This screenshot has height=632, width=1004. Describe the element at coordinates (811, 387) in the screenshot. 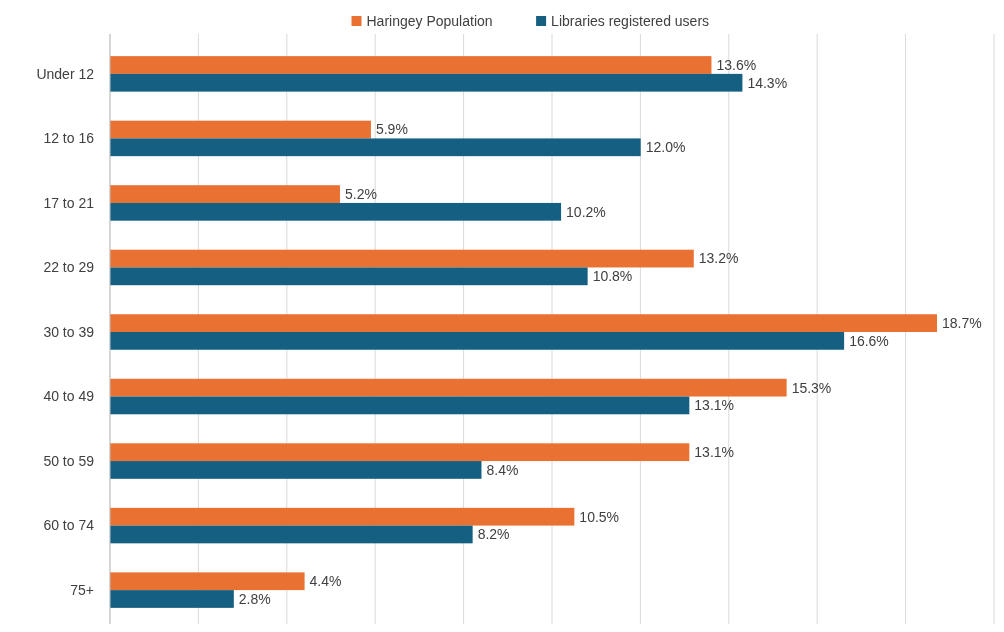

I see `data-label: 15.3%` at that location.